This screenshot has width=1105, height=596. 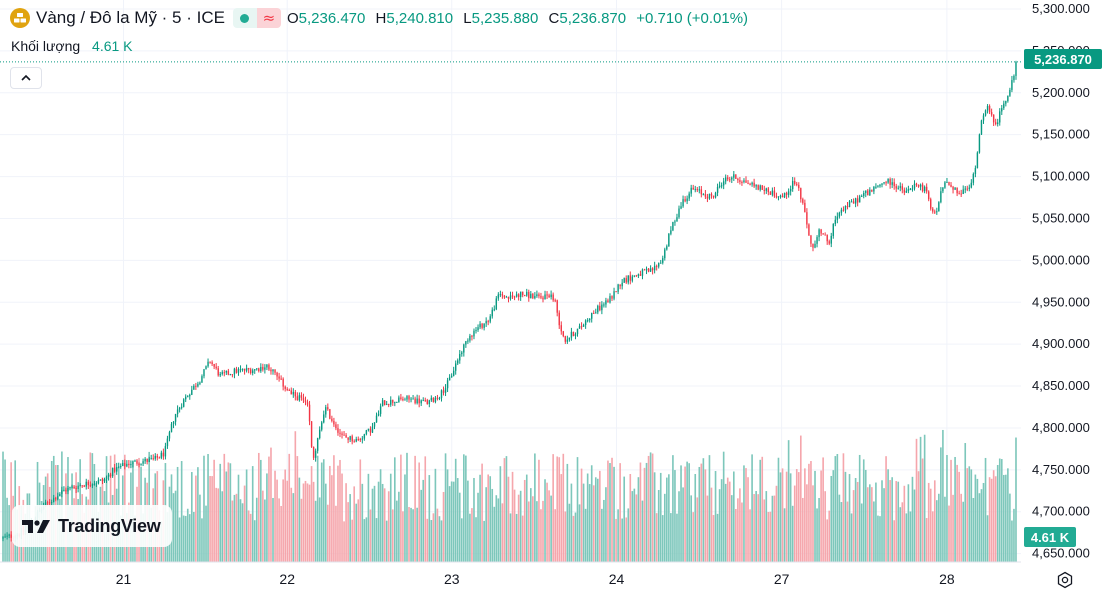 What do you see at coordinates (287, 579) in the screenshot?
I see `time-tick-label: 22` at bounding box center [287, 579].